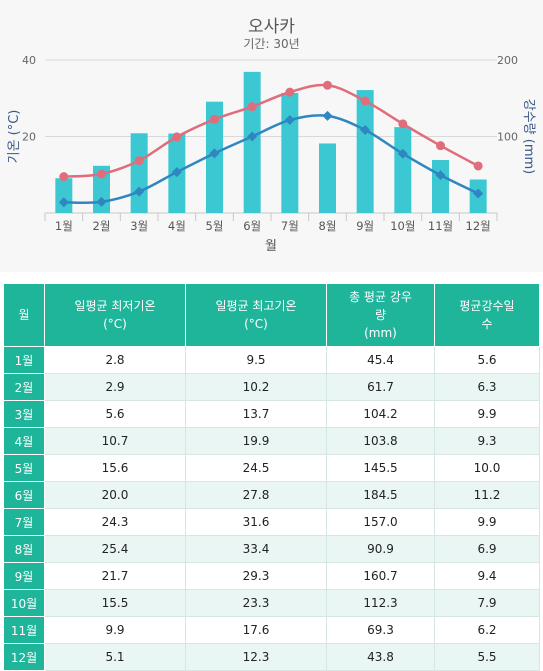 The width and height of the screenshot is (543, 671). I want to click on value-cell: 160.7, so click(380, 576).